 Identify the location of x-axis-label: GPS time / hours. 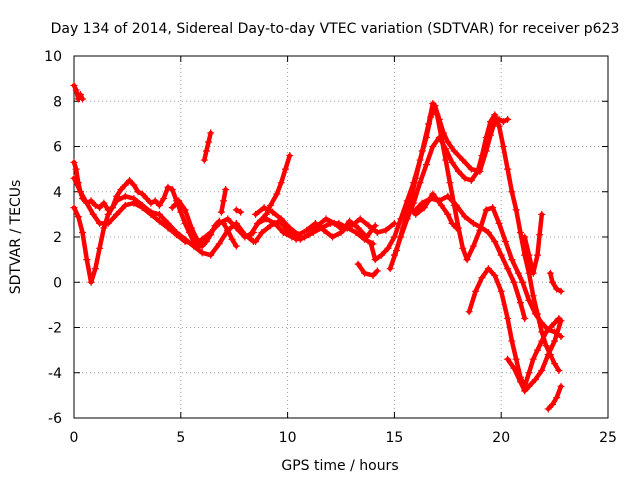
(339, 466).